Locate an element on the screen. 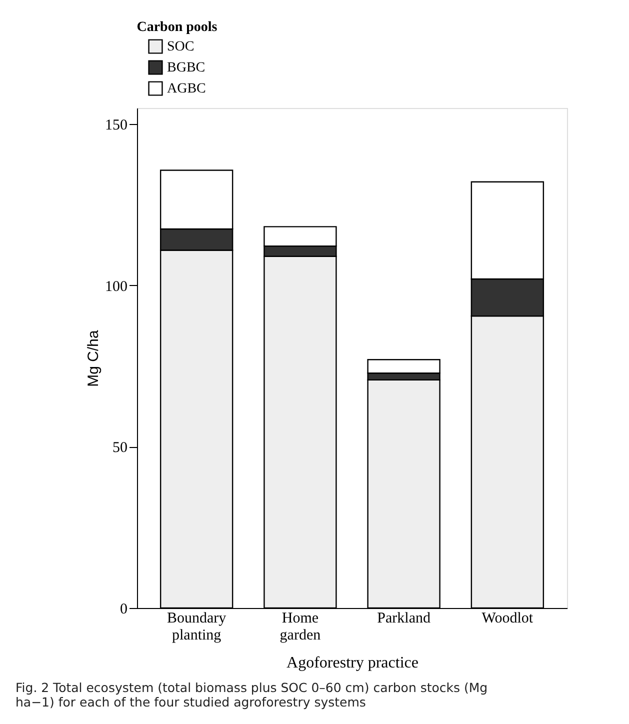  legend-label: AGBC is located at coordinates (186, 89).